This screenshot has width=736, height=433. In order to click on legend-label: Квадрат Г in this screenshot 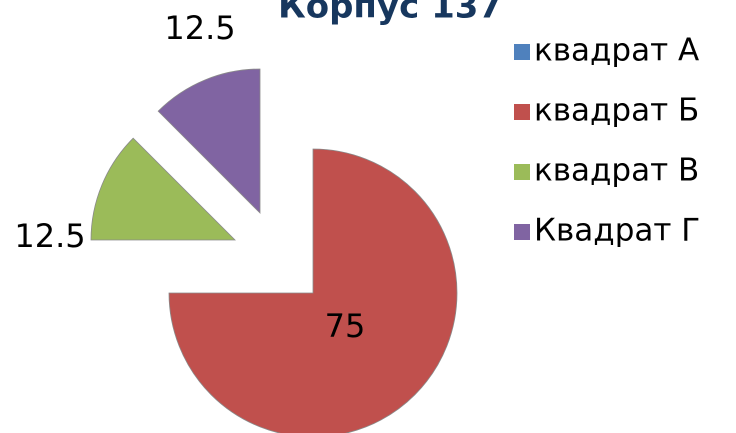, I will do `click(617, 231)`.